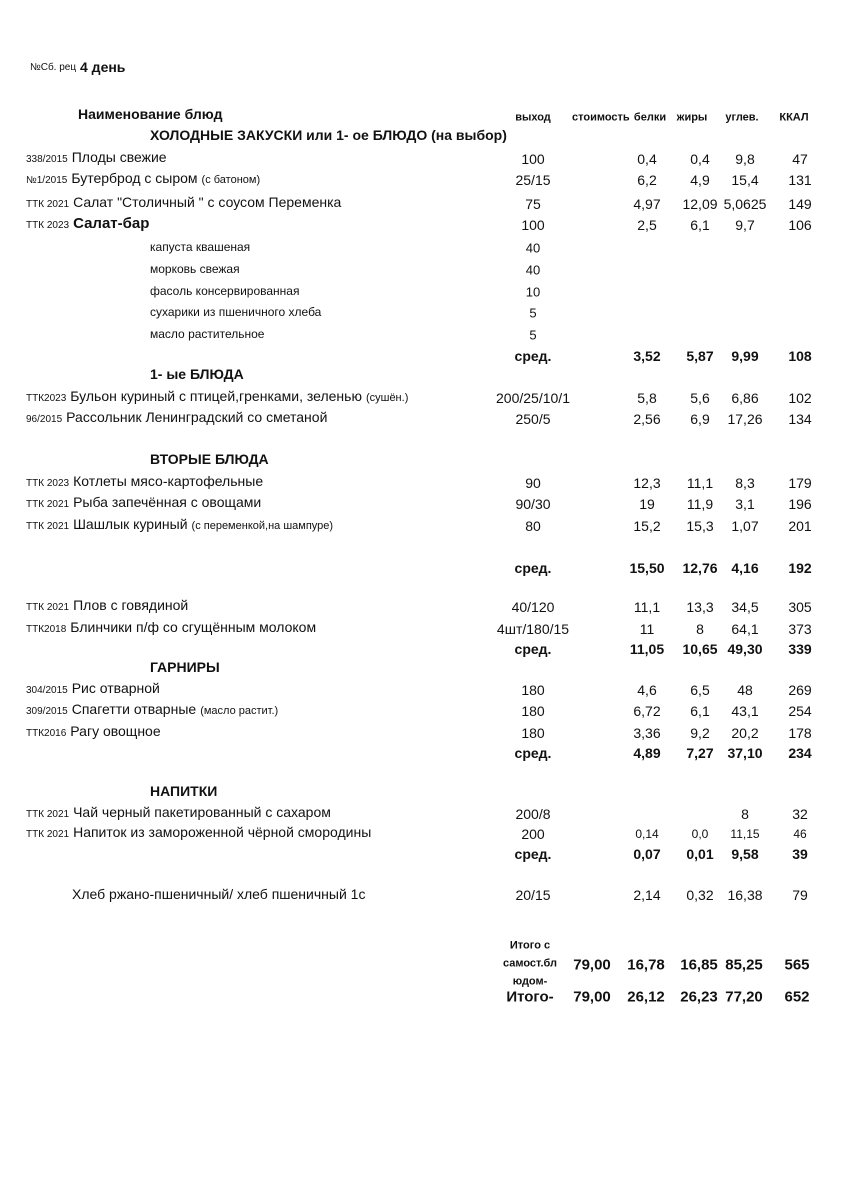  What do you see at coordinates (745, 854) in the screenshot?
I see `carbs-value: 9,58` at bounding box center [745, 854].